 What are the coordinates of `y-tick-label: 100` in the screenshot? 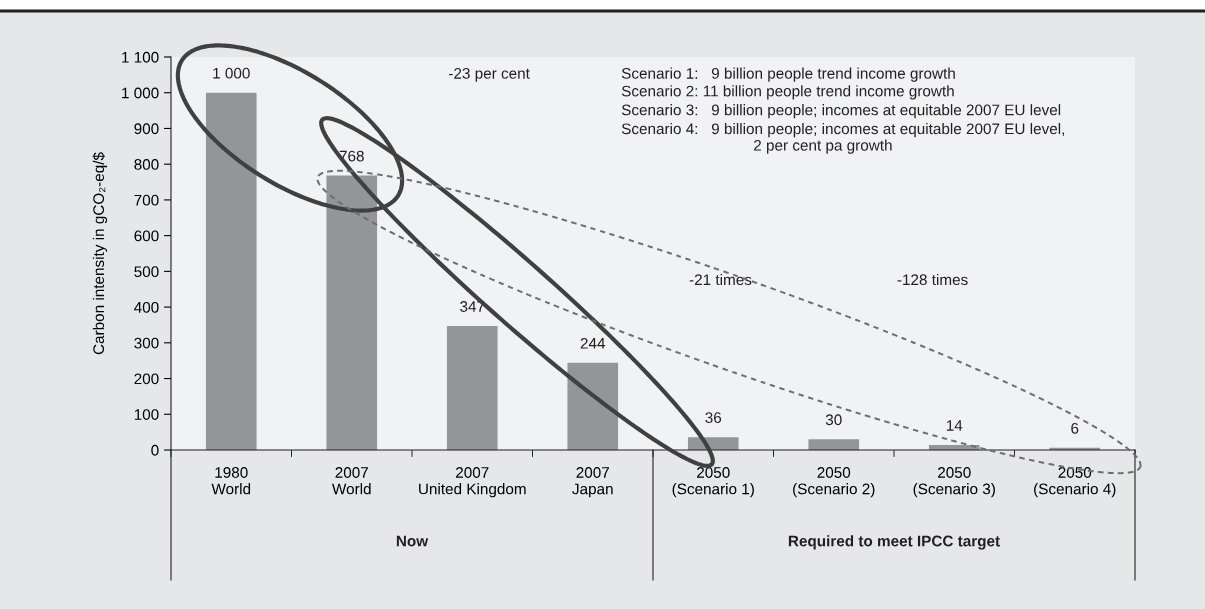 It's located at (146, 414).